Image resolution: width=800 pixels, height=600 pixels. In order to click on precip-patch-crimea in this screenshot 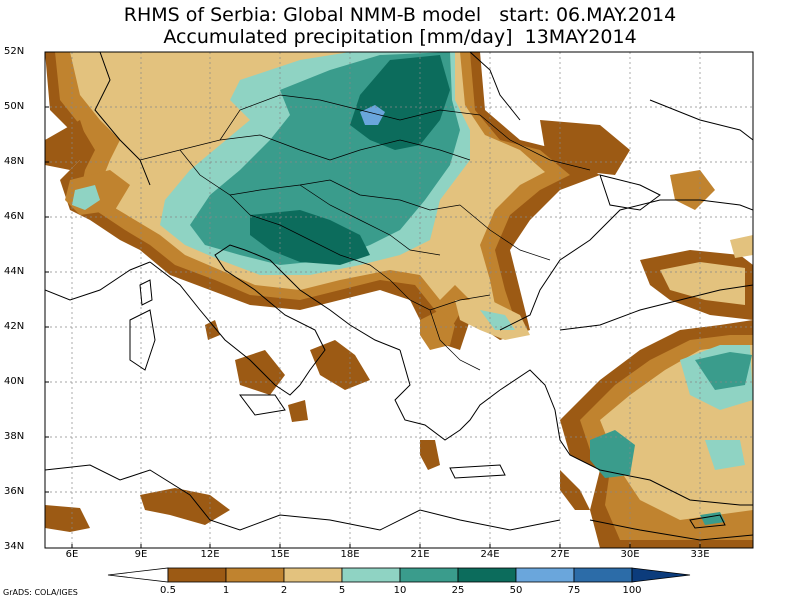, I will do `click(585, 147)`.